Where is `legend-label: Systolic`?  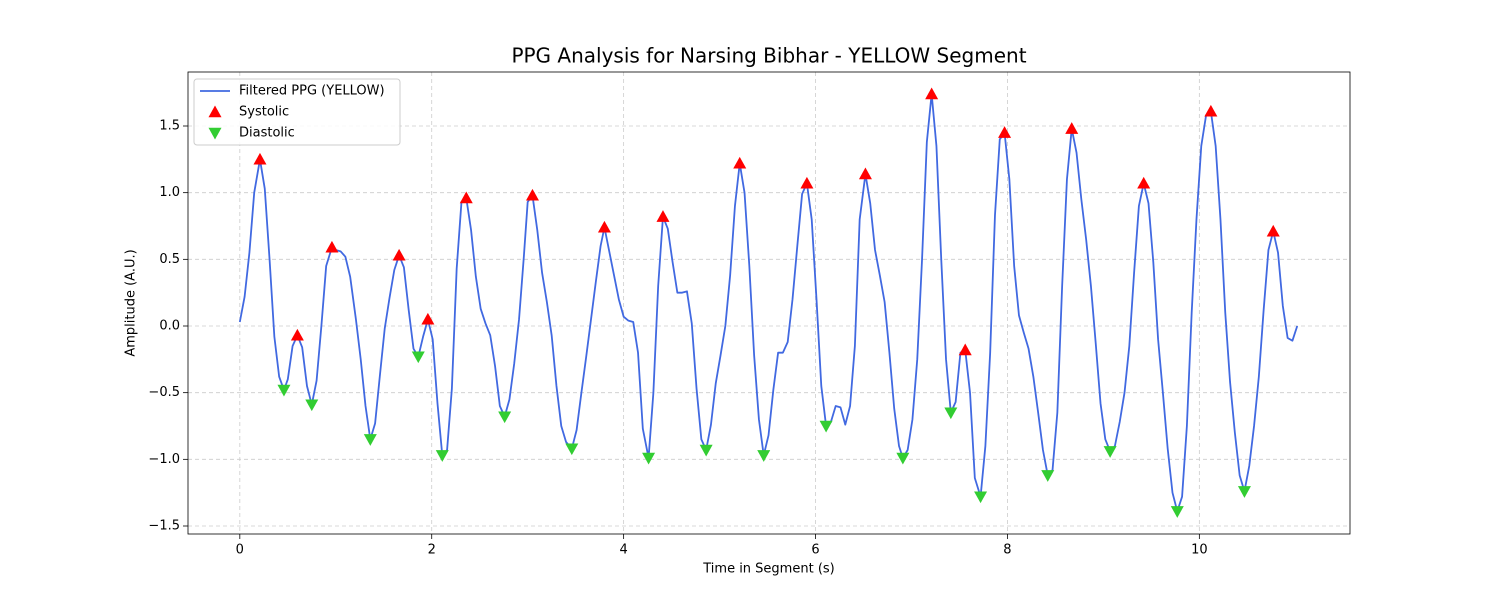 legend-label: Systolic is located at coordinates (264, 112).